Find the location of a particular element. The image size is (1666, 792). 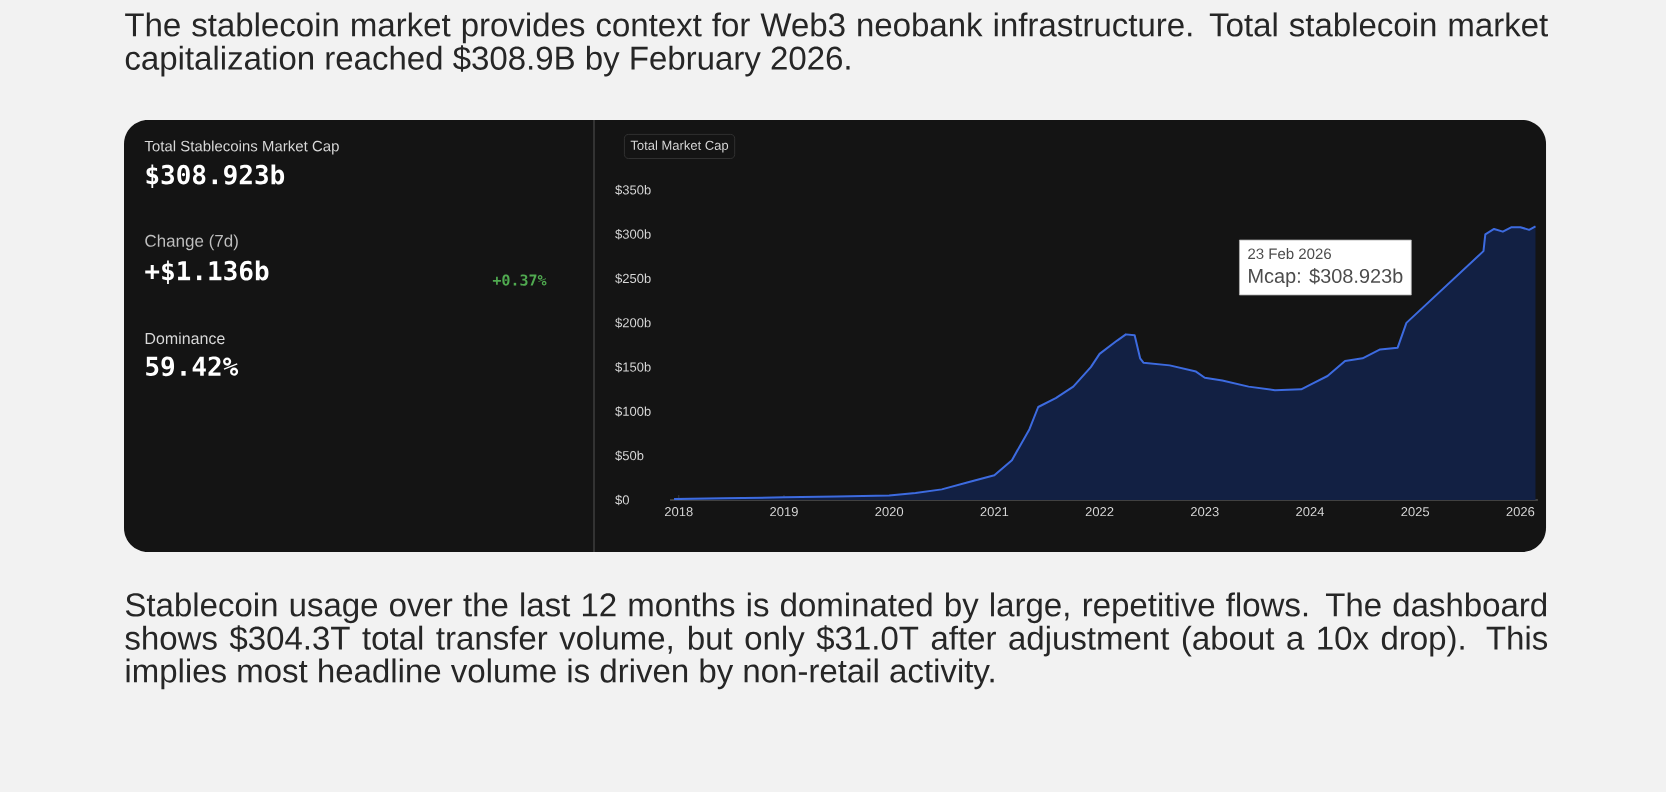

text: Change (7d) is located at coordinates (191, 242).